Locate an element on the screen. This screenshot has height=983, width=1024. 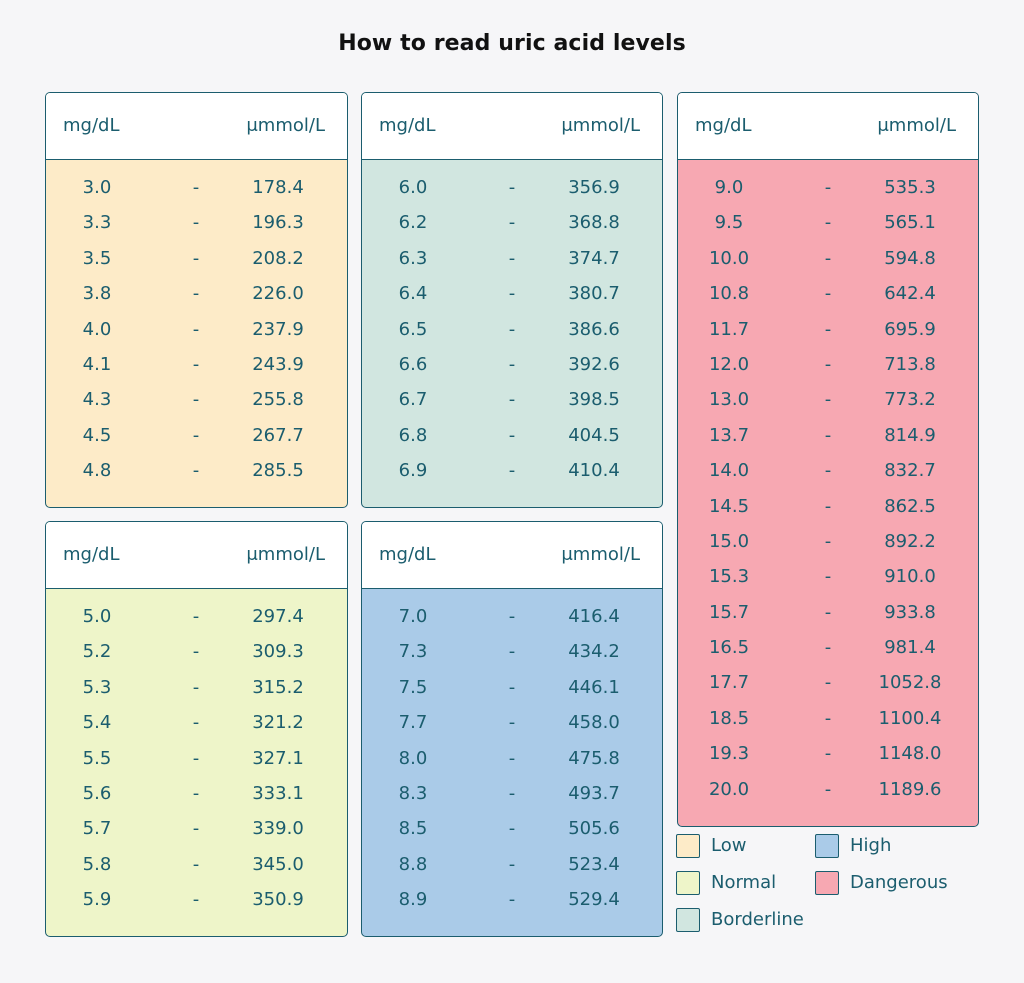
table-row: 14.5 - 862.5 is located at coordinates (828, 513).